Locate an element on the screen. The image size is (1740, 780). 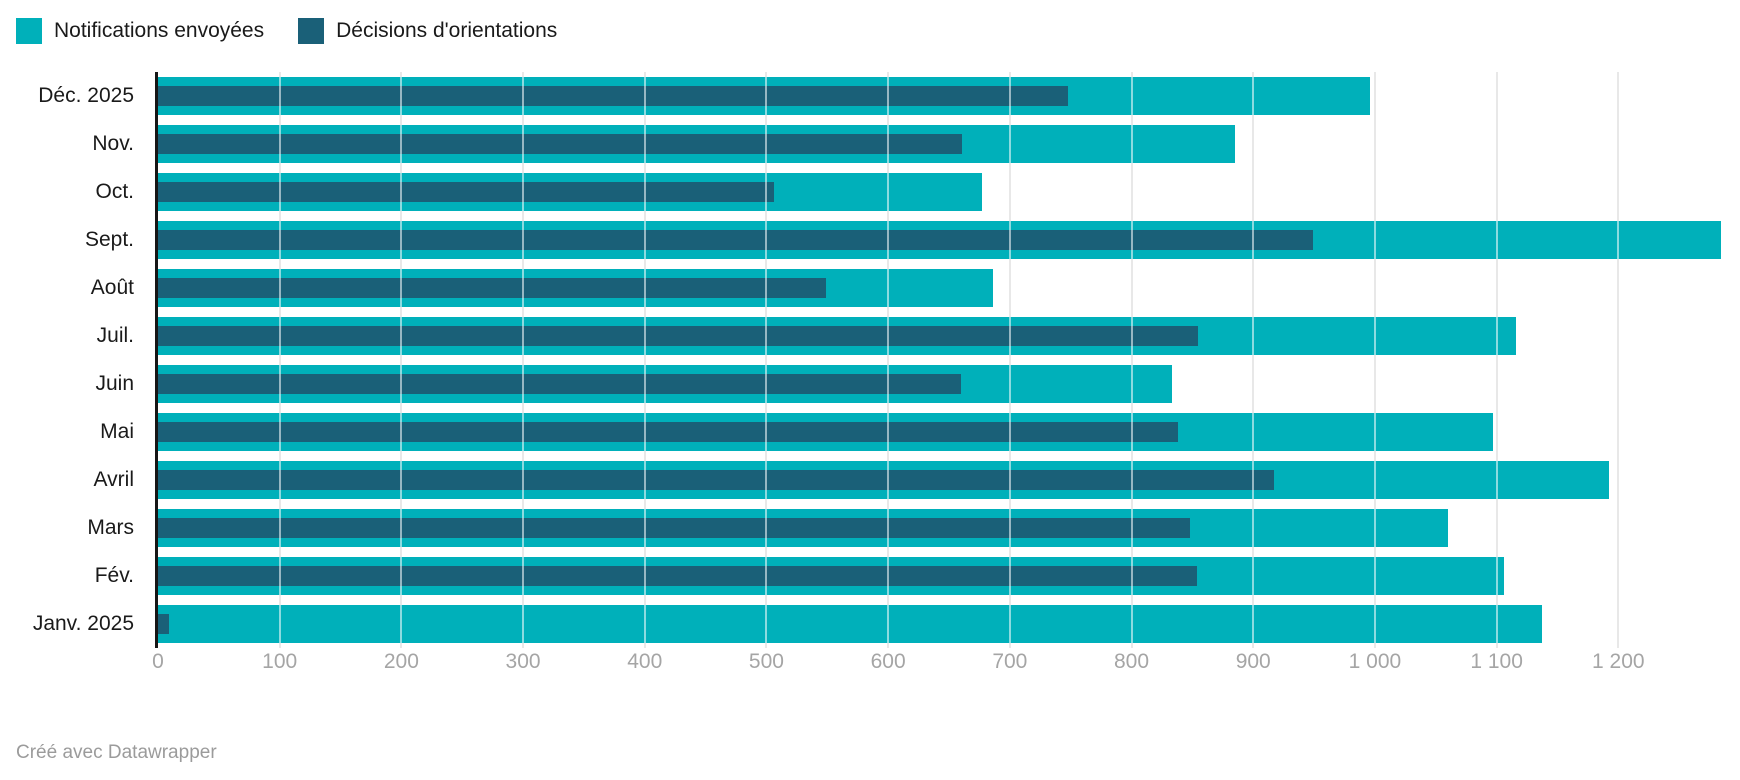
category-label: Juin is located at coordinates (114, 383).